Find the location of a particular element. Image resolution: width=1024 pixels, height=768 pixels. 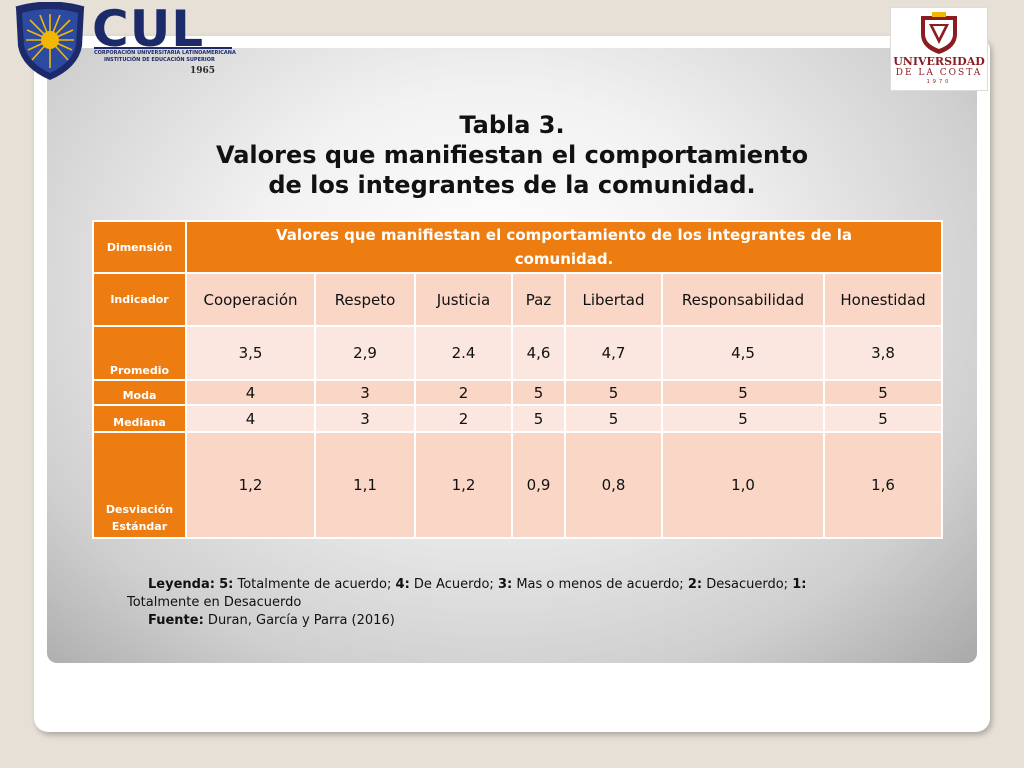

table-cell: 3,5 is located at coordinates (250, 353).